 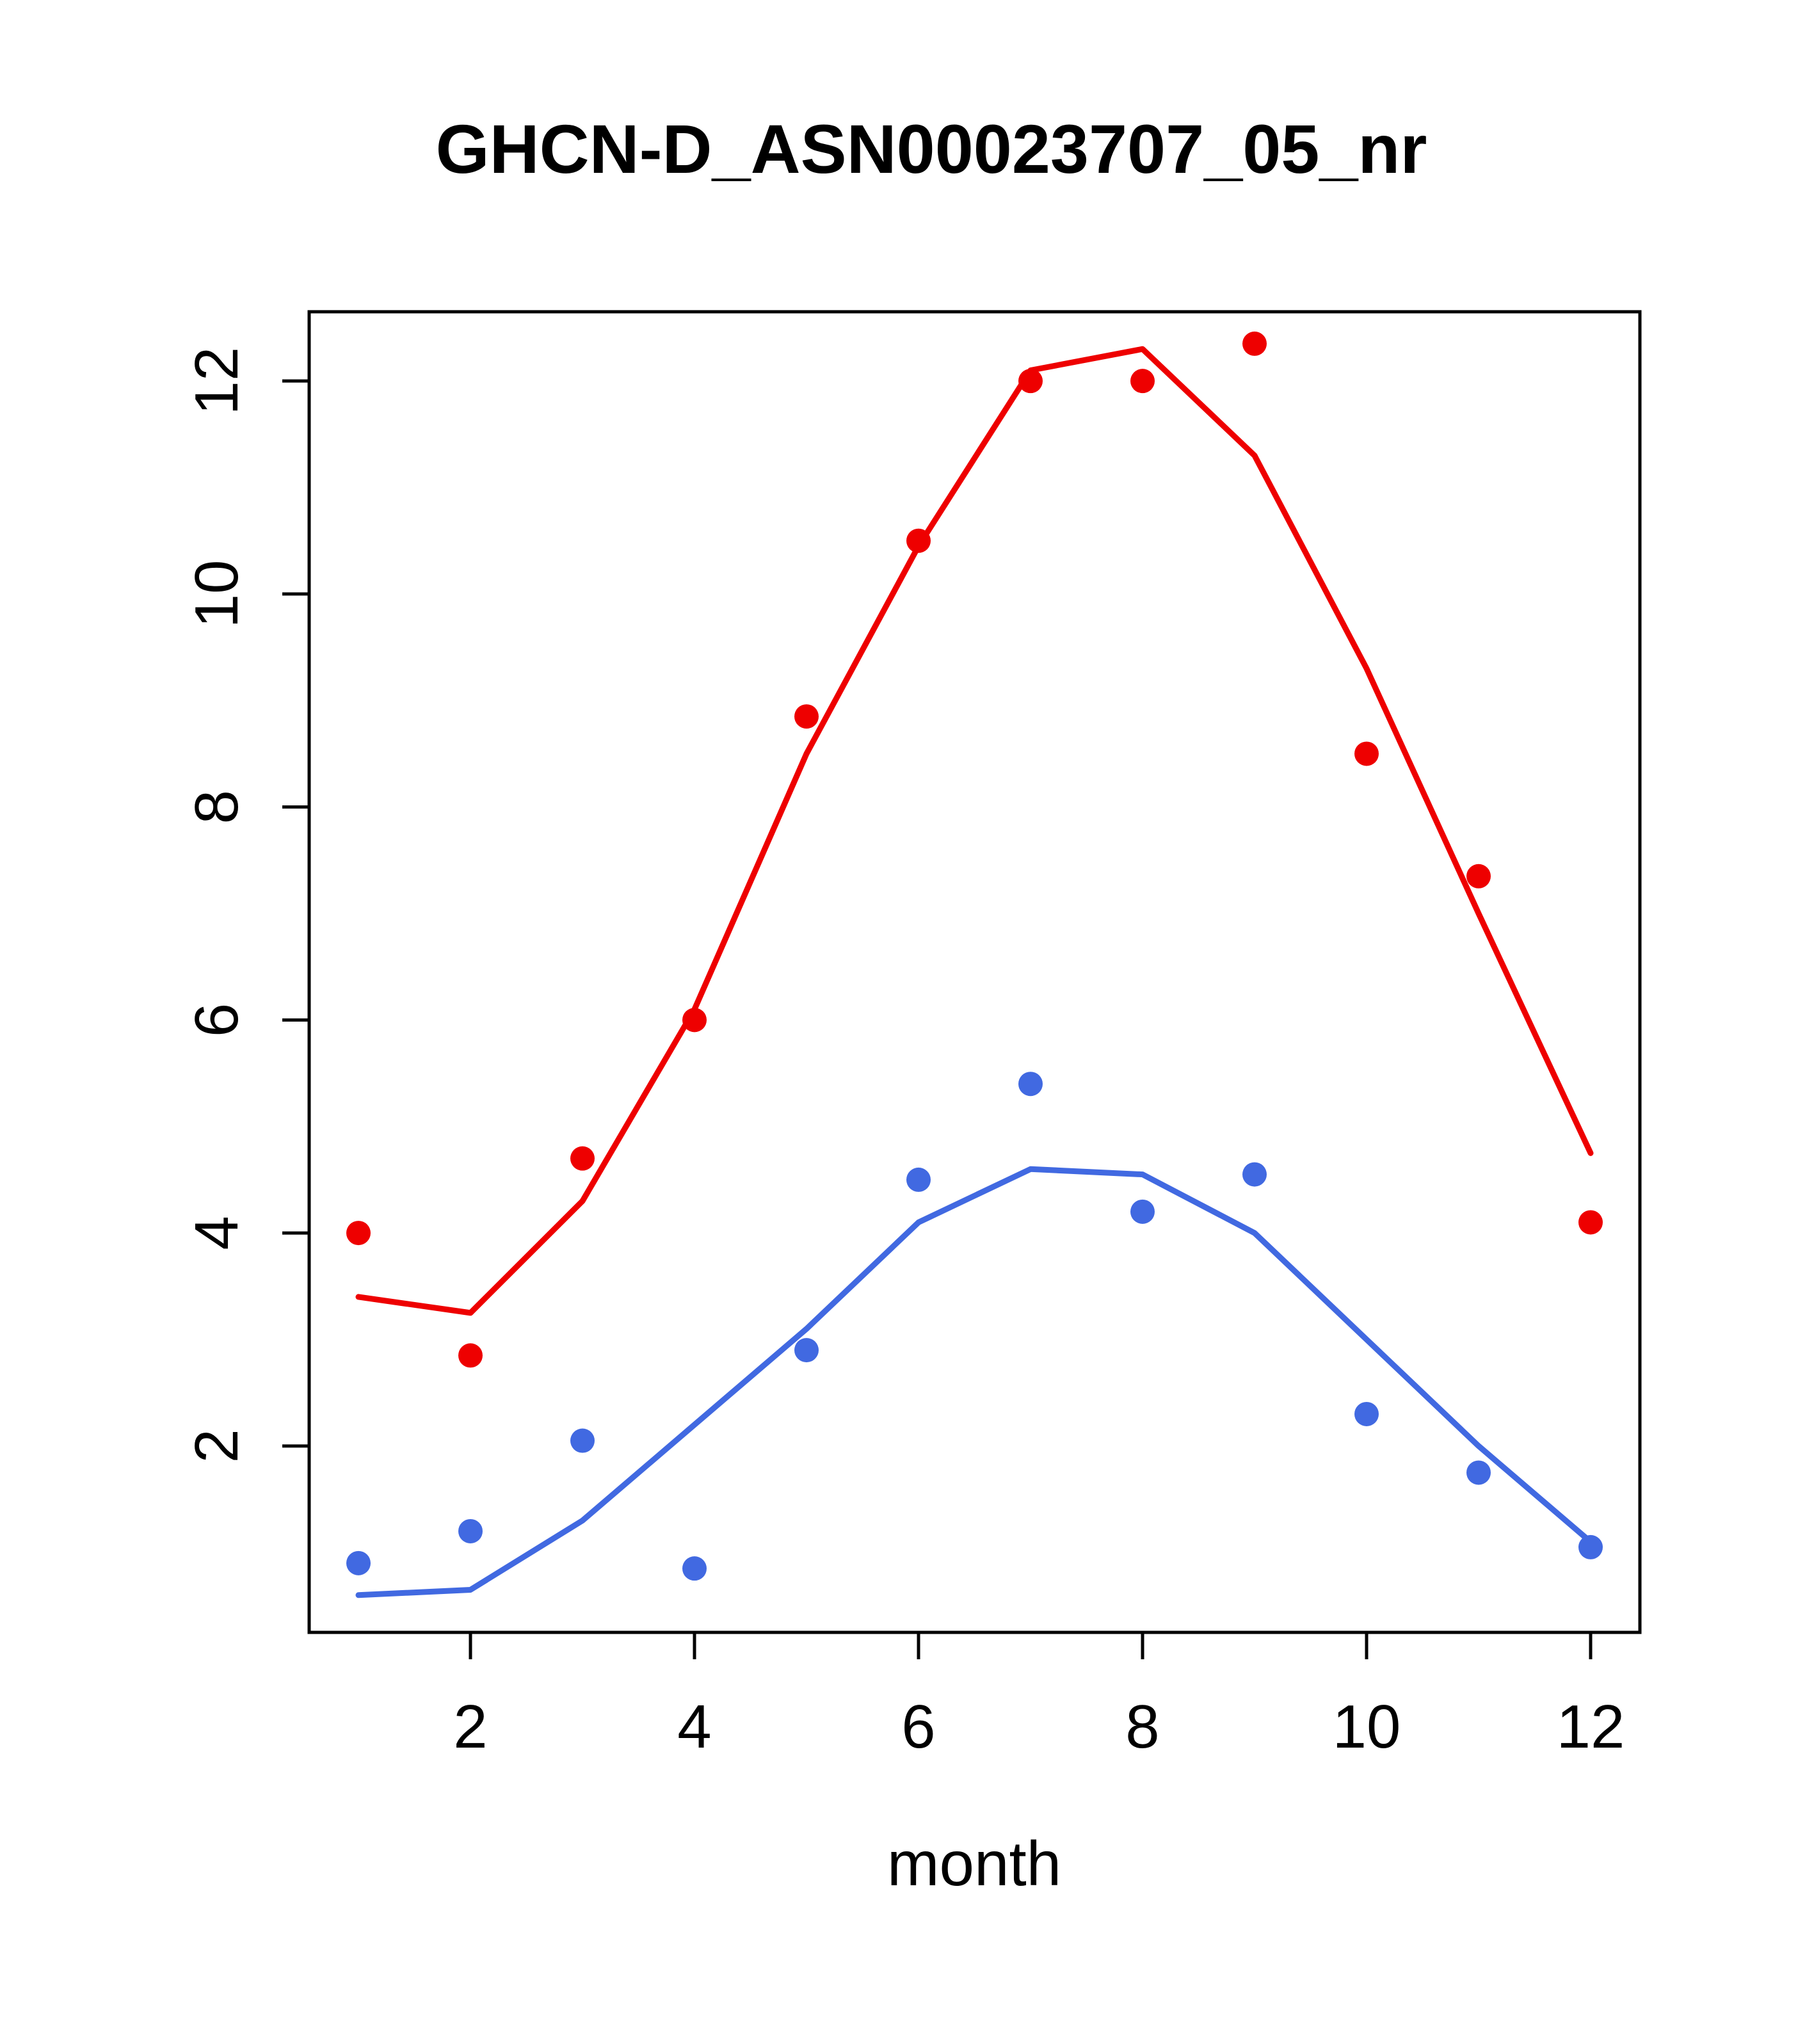 I want to click on x-axis-label: month, so click(x=974, y=1863).